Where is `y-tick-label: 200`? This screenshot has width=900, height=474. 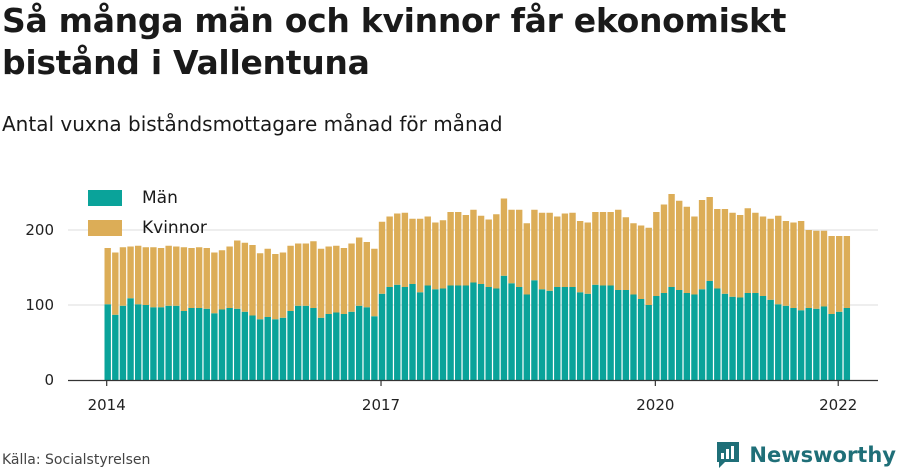 y-tick-label: 200 is located at coordinates (39, 230).